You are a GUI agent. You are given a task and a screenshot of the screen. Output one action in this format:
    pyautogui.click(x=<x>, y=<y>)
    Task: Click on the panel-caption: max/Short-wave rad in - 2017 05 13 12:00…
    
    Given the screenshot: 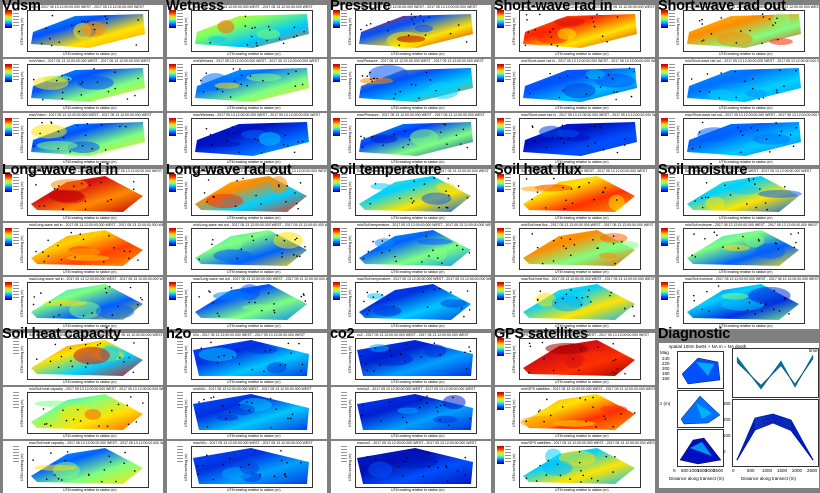 What is the action you would take?
    pyautogui.click(x=588, y=115)
    